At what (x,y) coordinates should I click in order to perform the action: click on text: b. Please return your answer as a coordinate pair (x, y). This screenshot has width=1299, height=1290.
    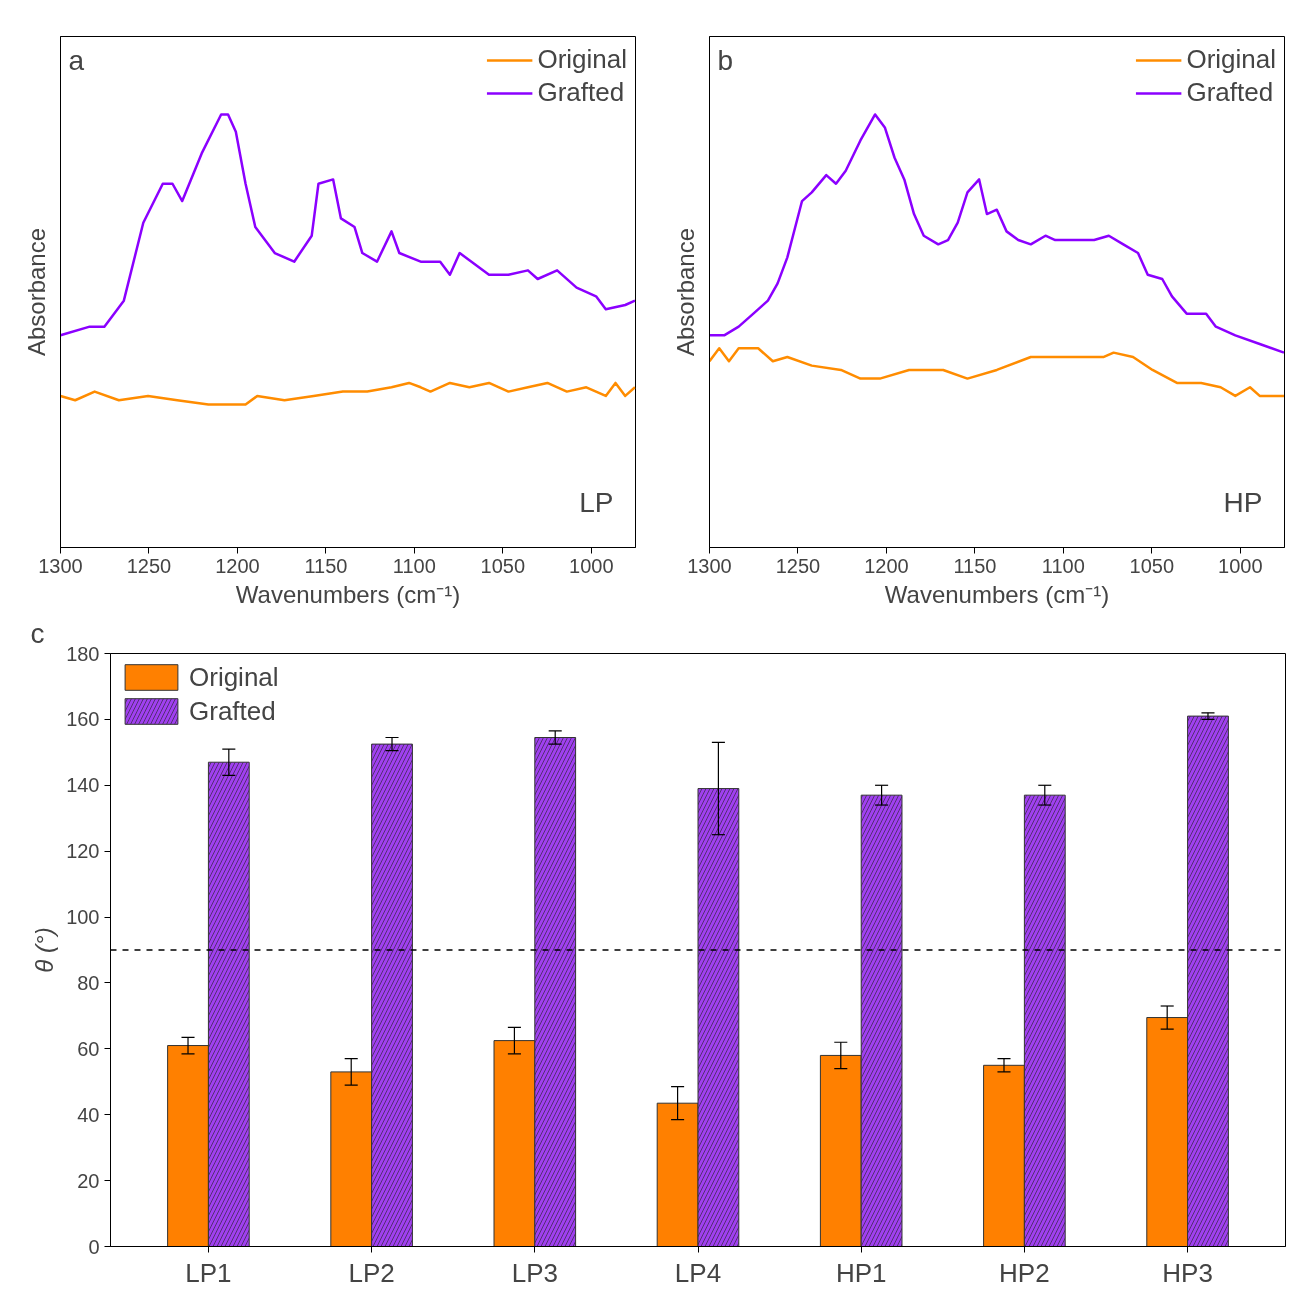
    Looking at the image, I should click on (725, 60).